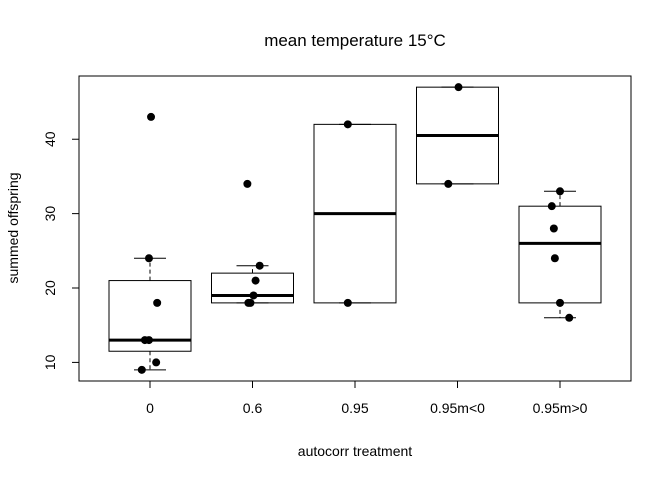  Describe the element at coordinates (354, 408) in the screenshot. I see `x-tick-label: 0.95` at that location.